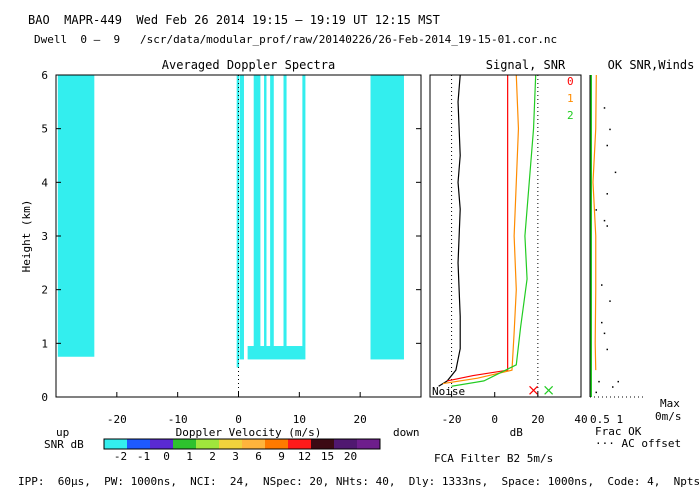 The image size is (700, 500). What do you see at coordinates (594, 222) in the screenshot?
I see `ac-offset-line` at bounding box center [594, 222].